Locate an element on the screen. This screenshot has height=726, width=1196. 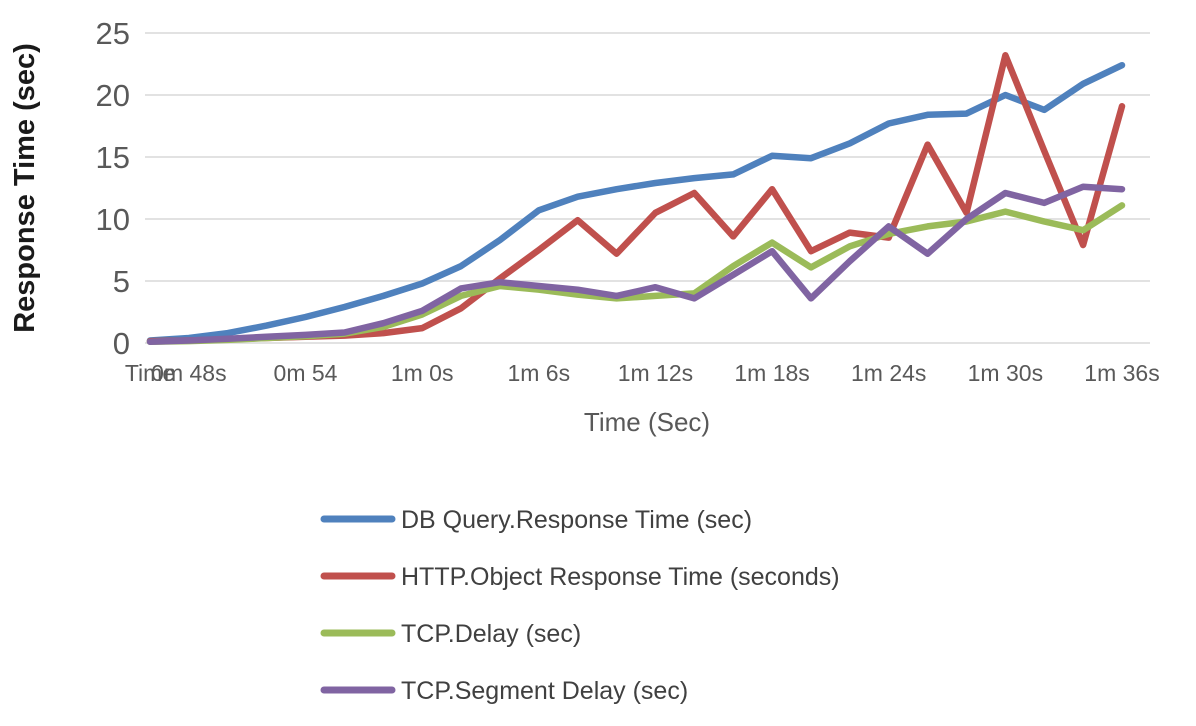
legend-label-db-query-response-time-sec: DB Query.Response Time (sec) is located at coordinates (576, 520).